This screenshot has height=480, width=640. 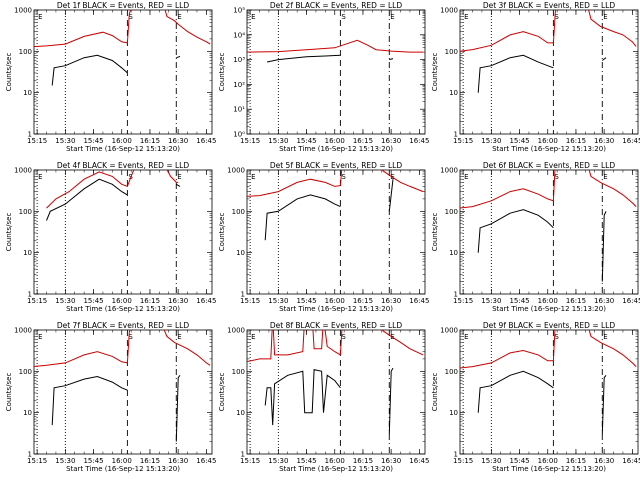 I want to click on y-tick-label: 10³, so click(x=239, y=60).